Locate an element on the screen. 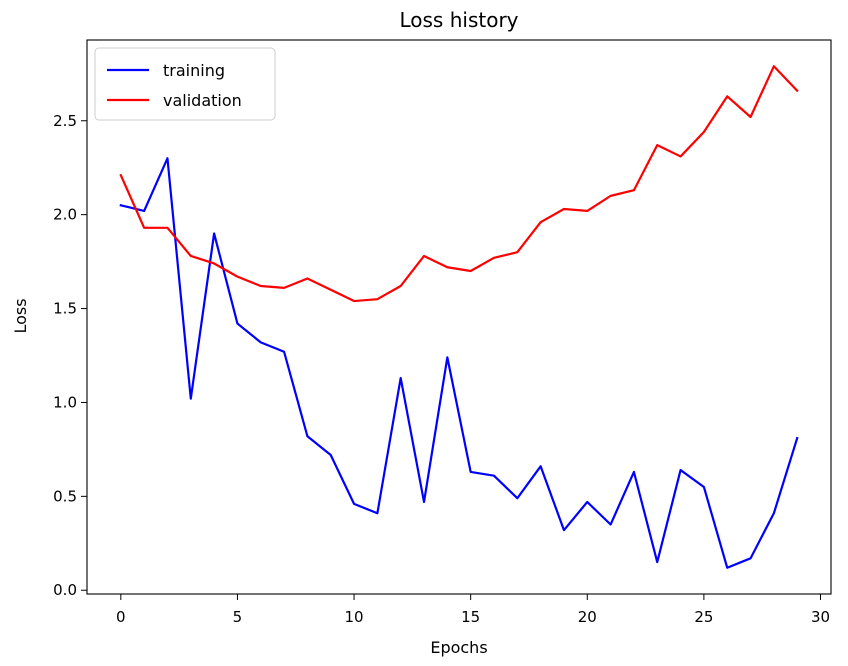  y-tick-label: 2.5 is located at coordinates (65, 121).